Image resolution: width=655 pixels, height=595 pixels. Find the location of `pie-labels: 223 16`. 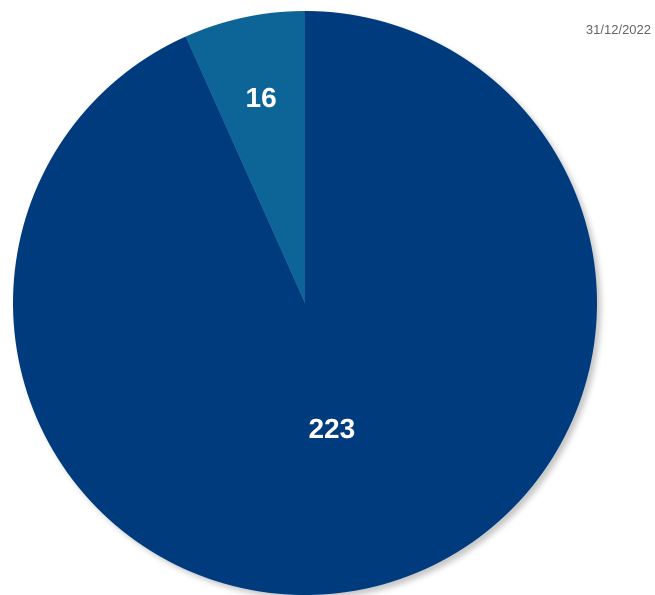

pie-labels: 223 16 is located at coordinates (301, 263).